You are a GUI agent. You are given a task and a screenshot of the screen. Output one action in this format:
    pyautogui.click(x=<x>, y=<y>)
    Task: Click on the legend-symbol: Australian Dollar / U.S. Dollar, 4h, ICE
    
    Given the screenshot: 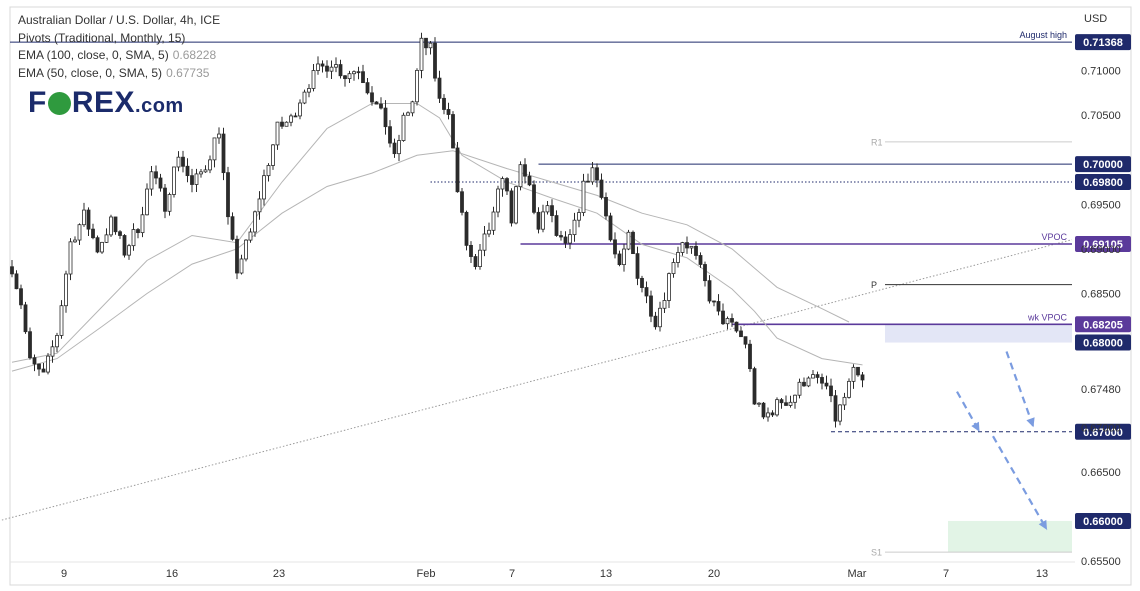 What is the action you would take?
    pyautogui.click(x=119, y=20)
    